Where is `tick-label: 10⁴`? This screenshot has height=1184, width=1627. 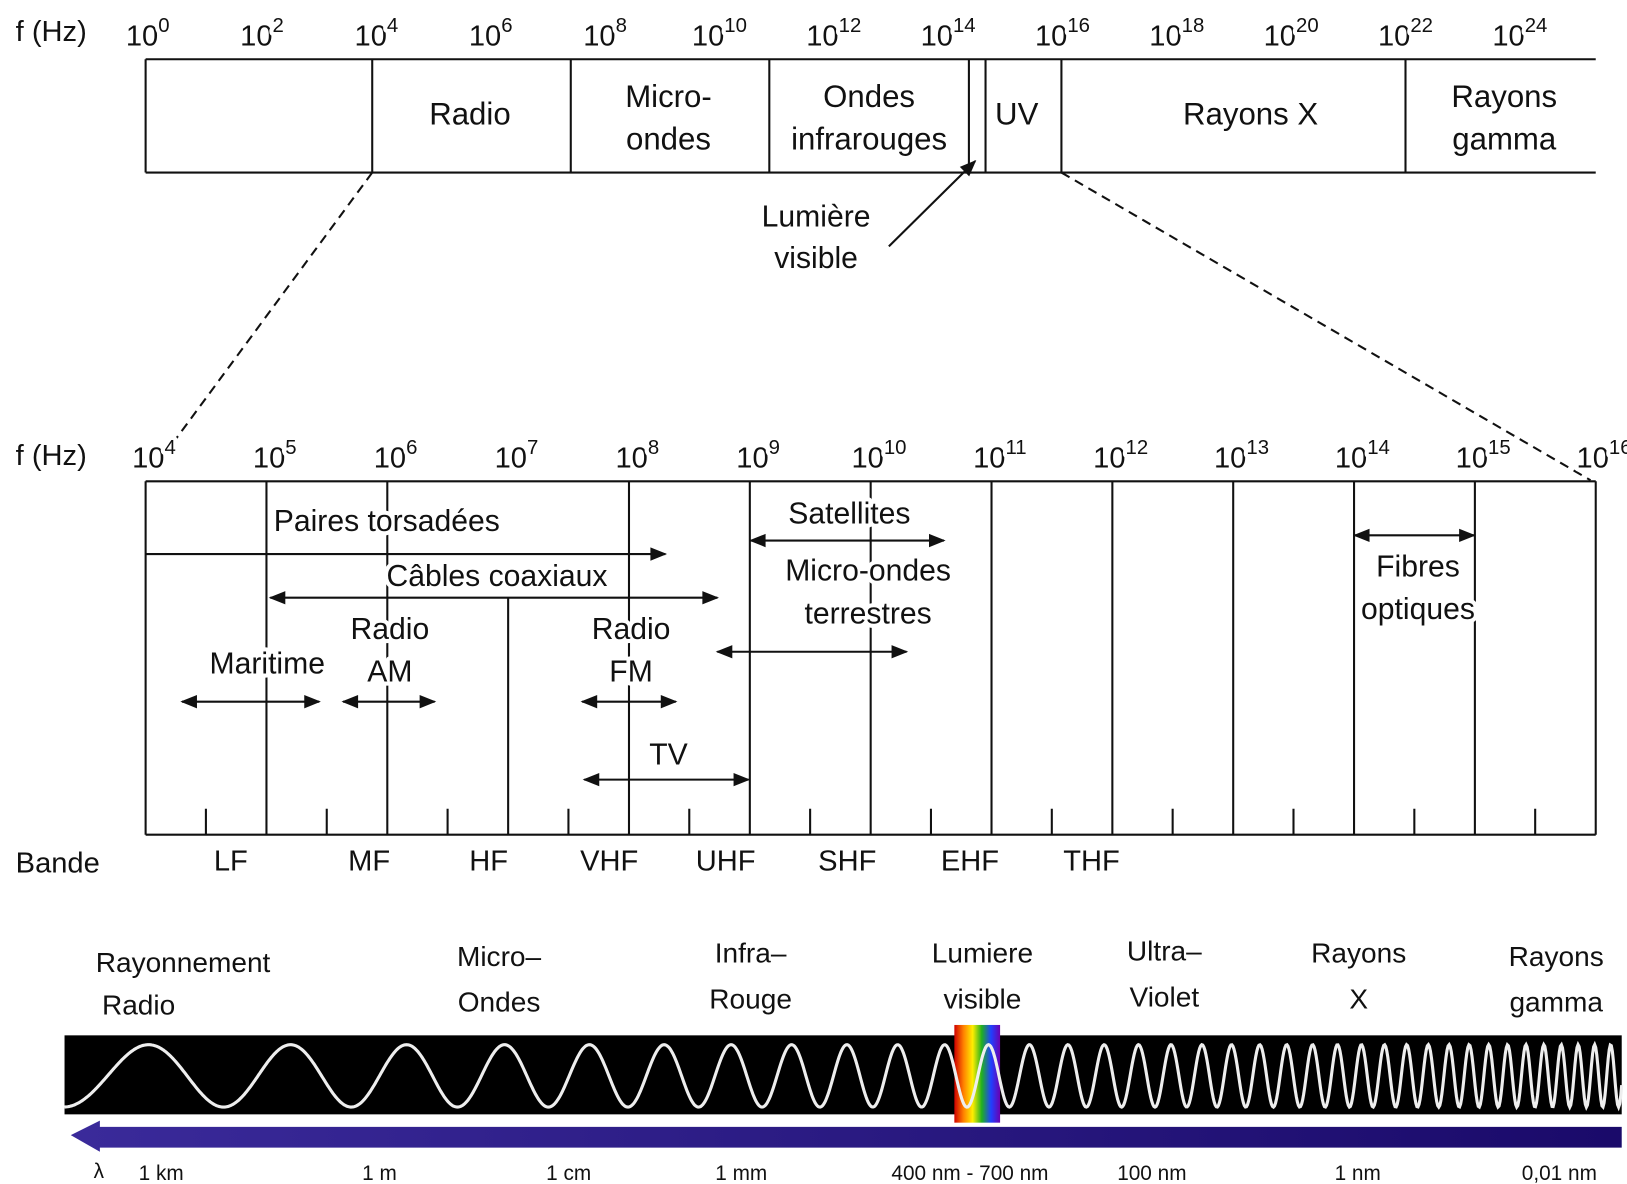 tick-label: 10⁴ is located at coordinates (377, 33).